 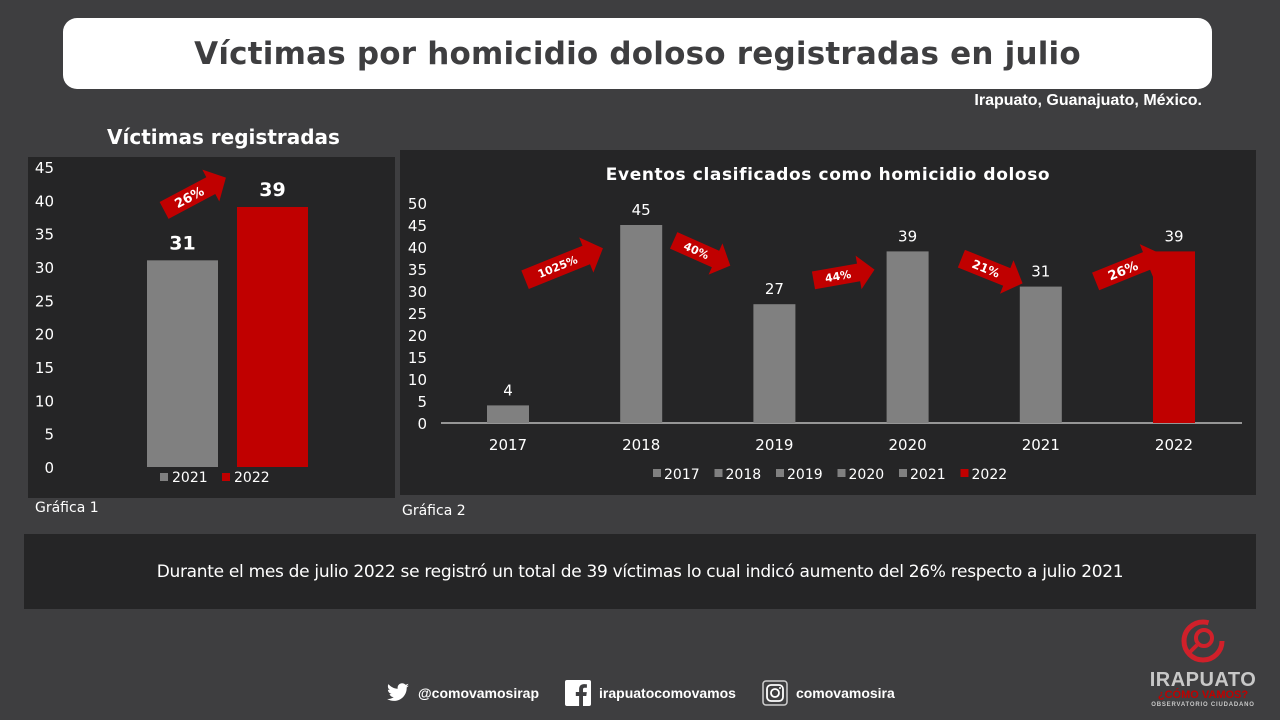 I want to click on chart1-ytick: 30, so click(x=44, y=268).